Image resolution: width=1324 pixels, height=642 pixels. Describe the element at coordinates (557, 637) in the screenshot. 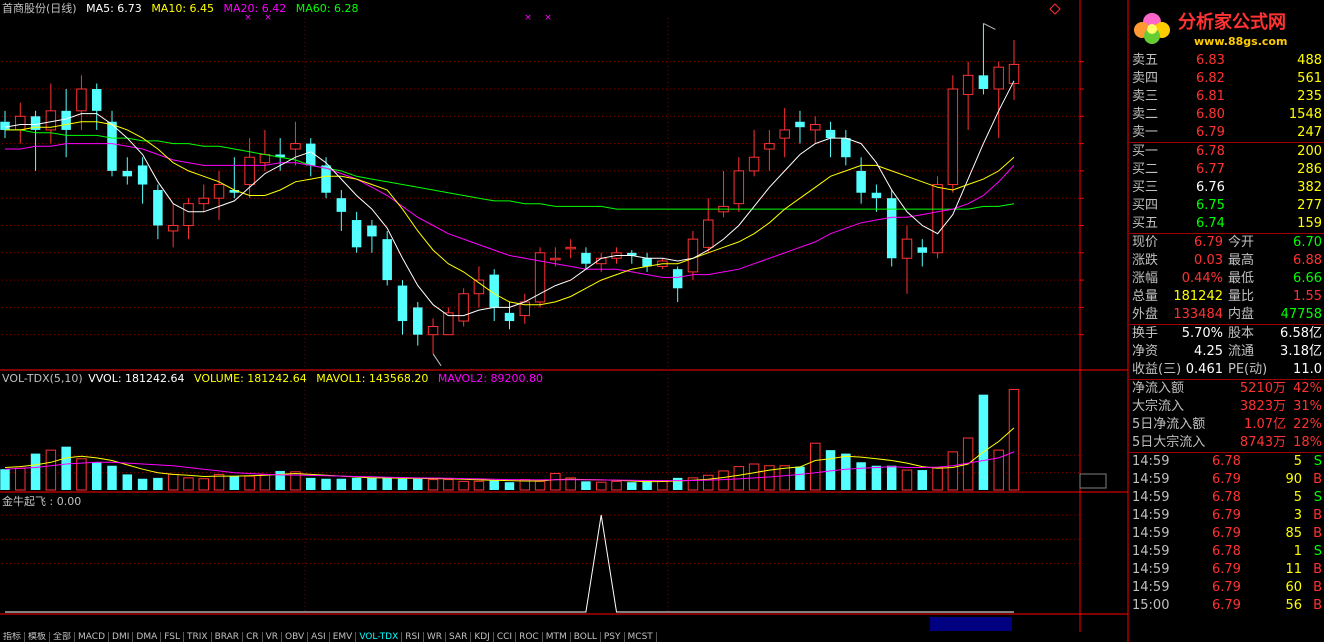

I see `tab-mtm: MTM` at that location.